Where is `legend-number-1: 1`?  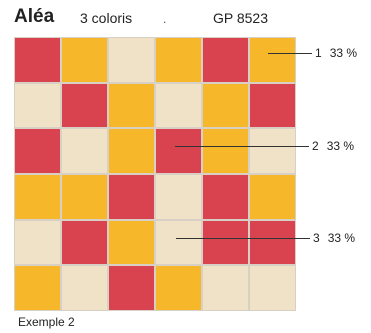
legend-number-1: 1 is located at coordinates (318, 53).